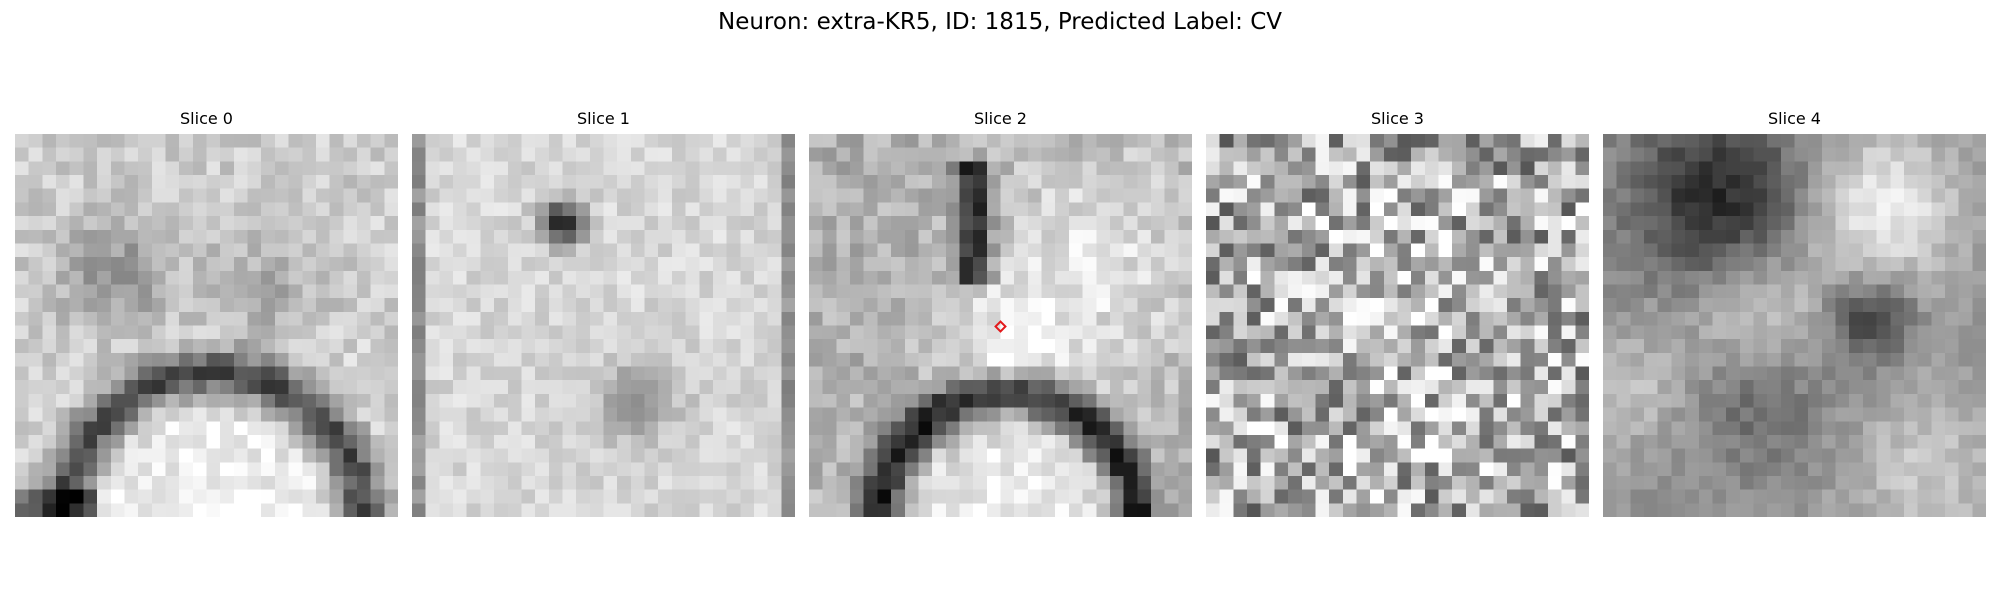  I want to click on slice-panel-3: Slice 3, so click(1397, 313).